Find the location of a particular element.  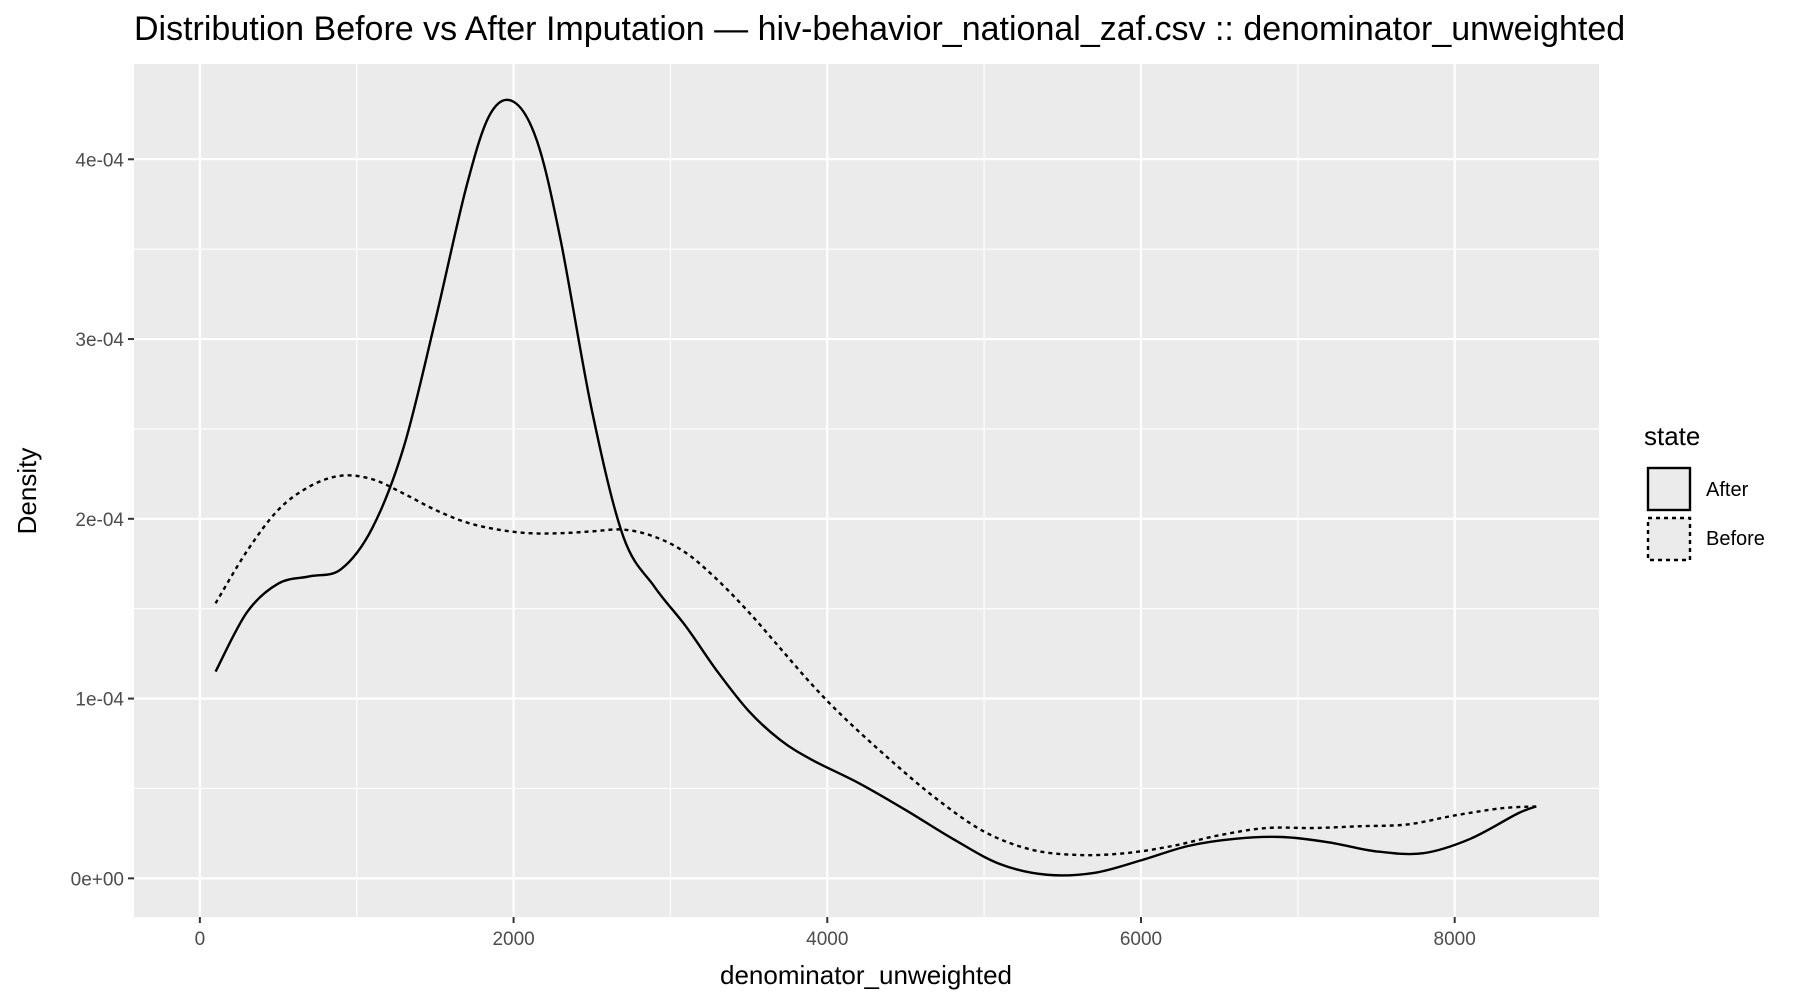

x-axis: 0 2000 4000 6000 8000 is located at coordinates (835, 933).